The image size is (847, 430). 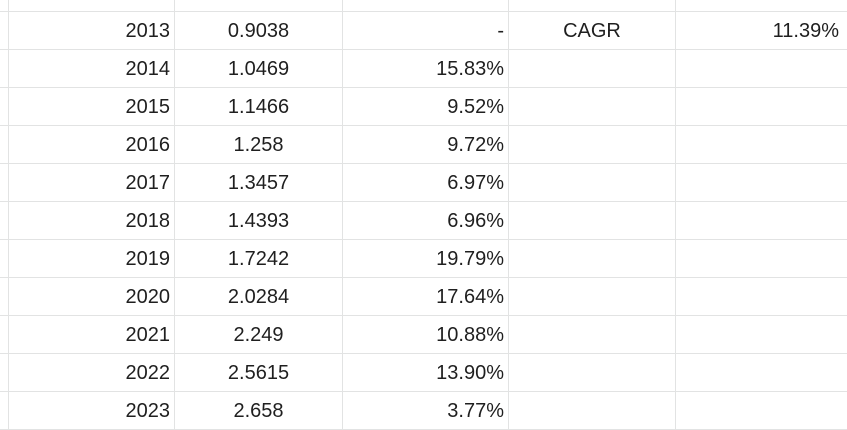 I want to click on table-row: 2017 1.3457 6.97%, so click(x=423, y=183).